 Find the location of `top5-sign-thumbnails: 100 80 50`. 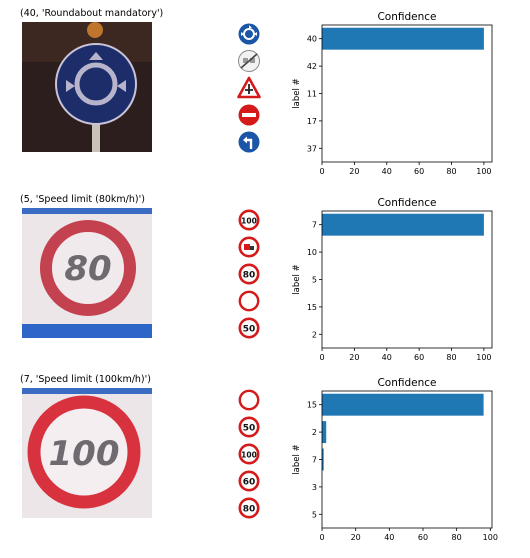

top5-sign-thumbnails: 100 80 50 is located at coordinates (249, 276).